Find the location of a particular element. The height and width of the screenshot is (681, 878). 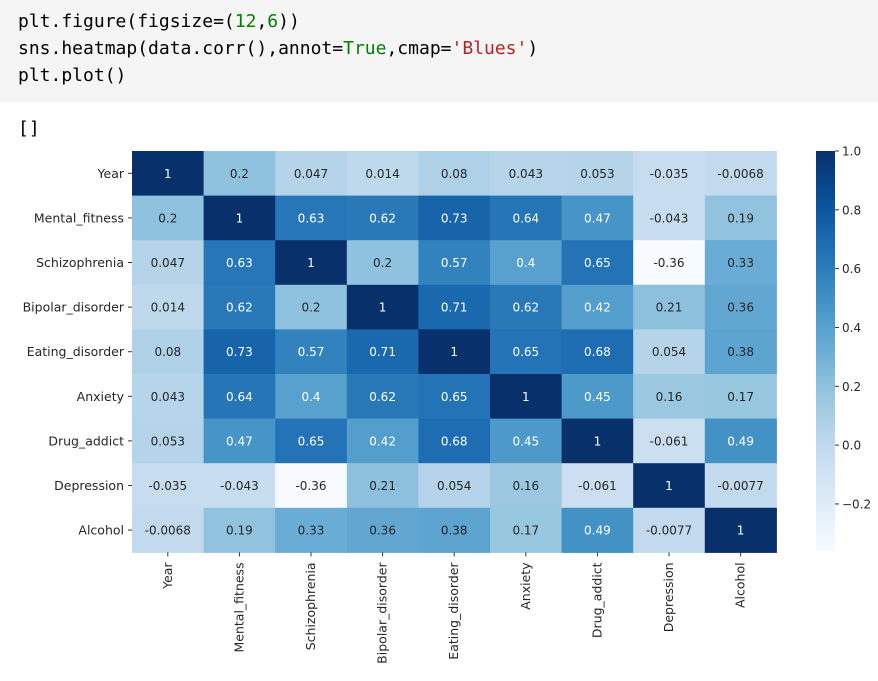

x-tick-label: Alcohol is located at coordinates (740, 585).